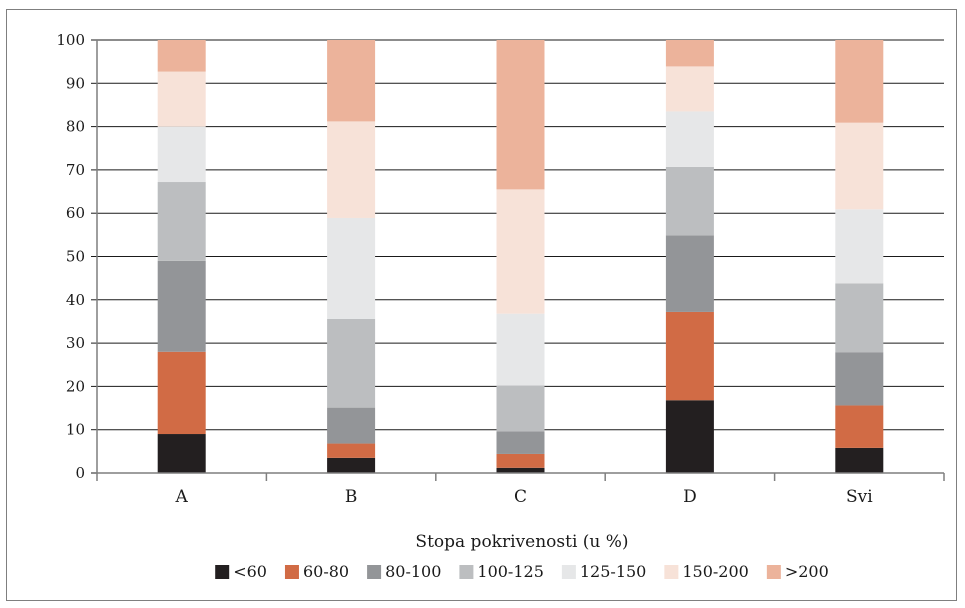  What do you see at coordinates (75, 386) in the screenshot?
I see `y-tick-label: 20` at bounding box center [75, 386].